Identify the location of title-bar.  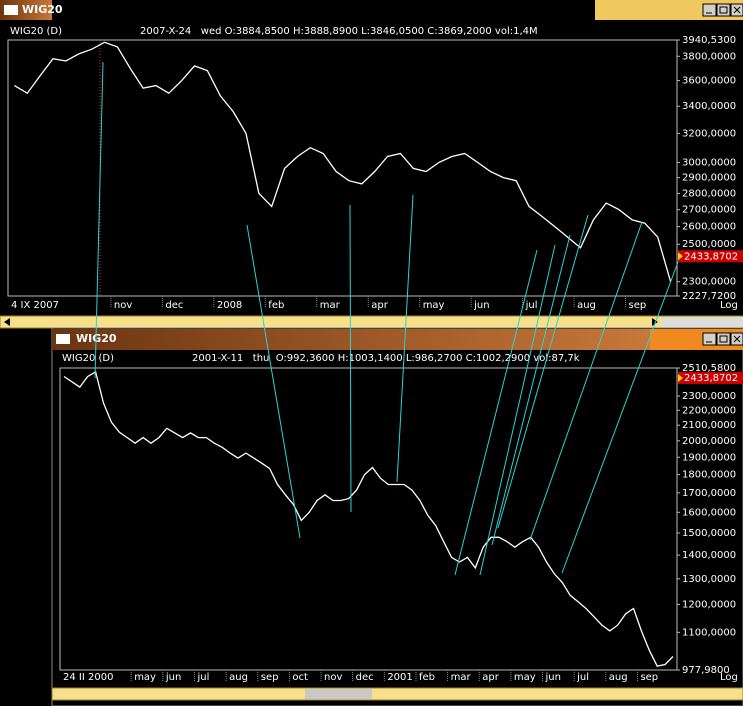
(351, 339).